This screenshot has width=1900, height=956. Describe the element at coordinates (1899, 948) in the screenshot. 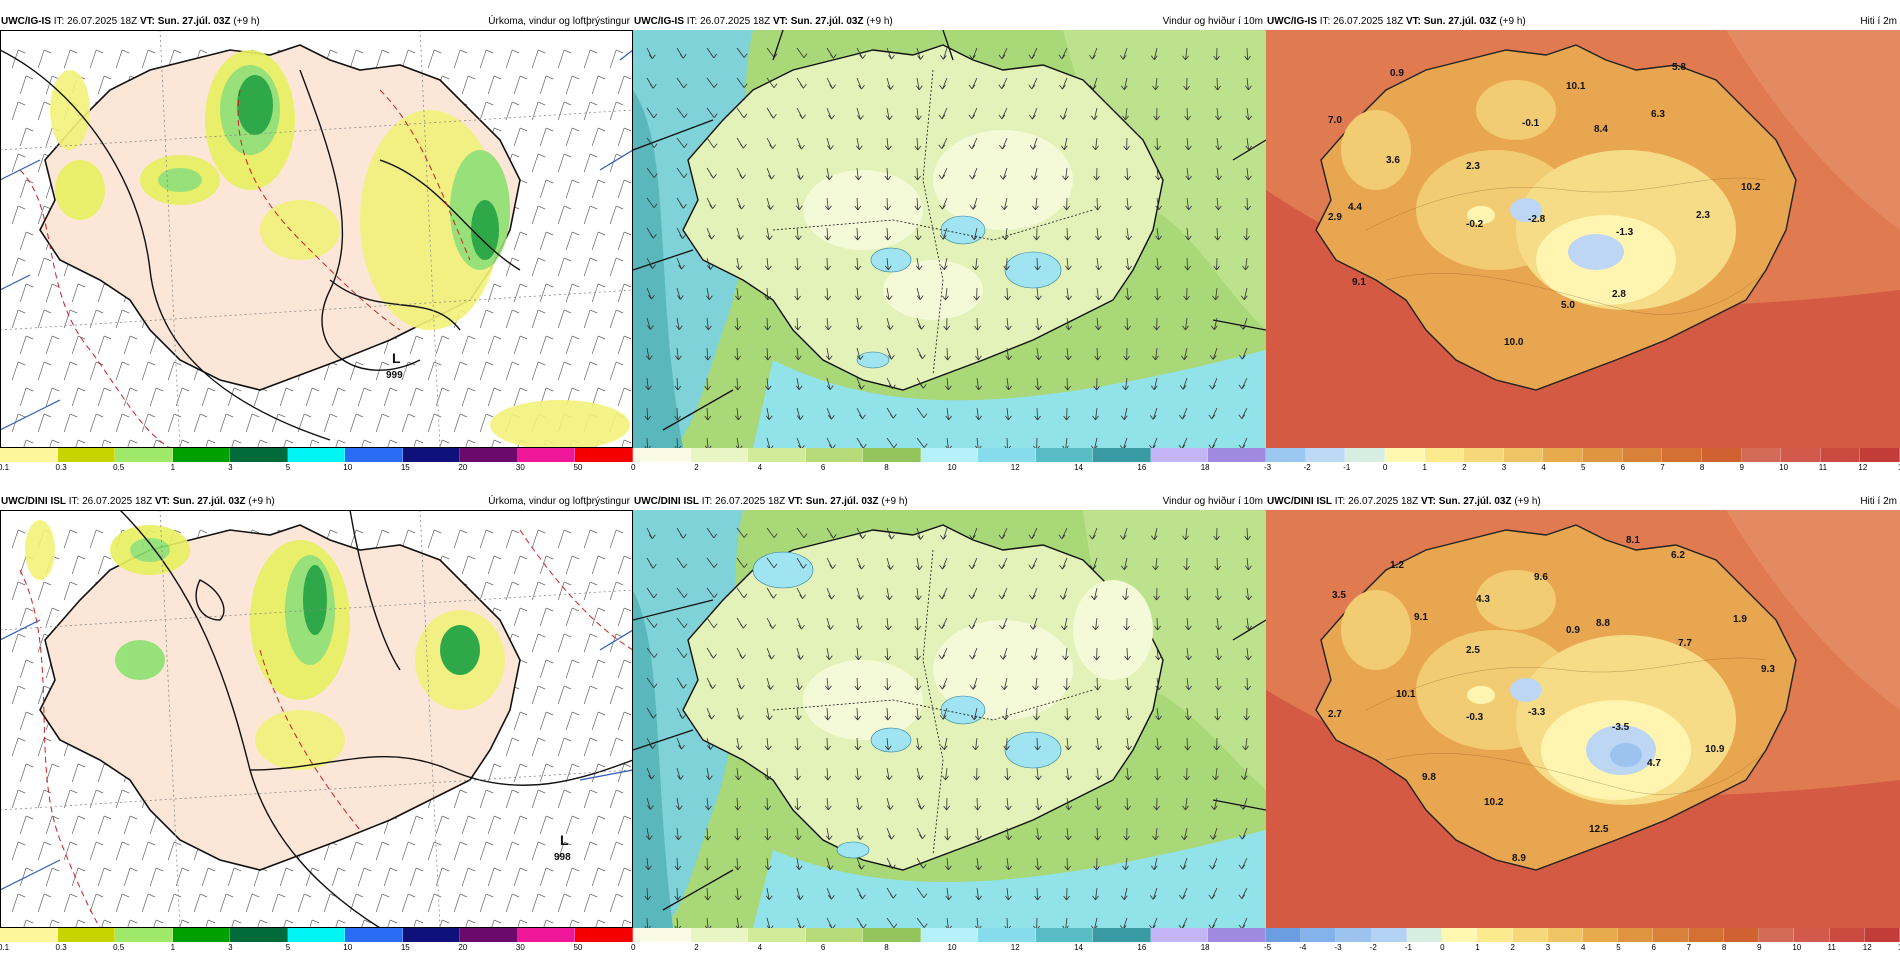

I see `colorbar-tick-label: 13` at that location.